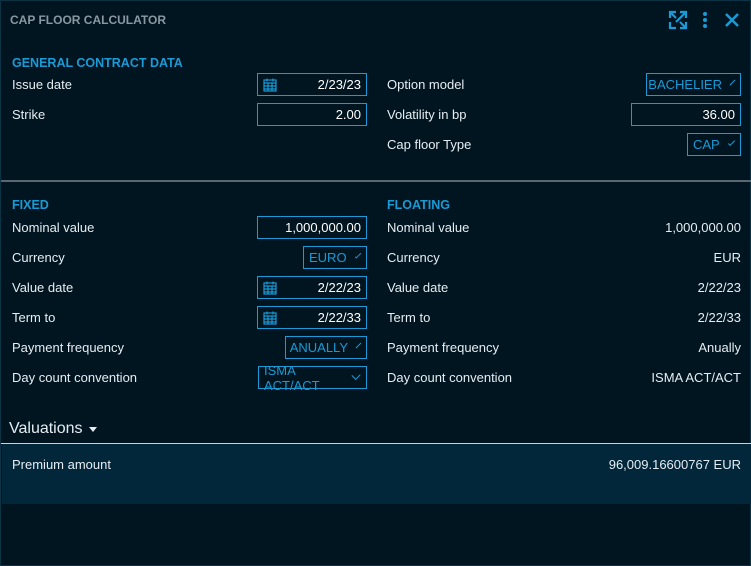 The height and width of the screenshot is (566, 751). Describe the element at coordinates (42, 84) in the screenshot. I see `issue-date-label: Issue date` at that location.